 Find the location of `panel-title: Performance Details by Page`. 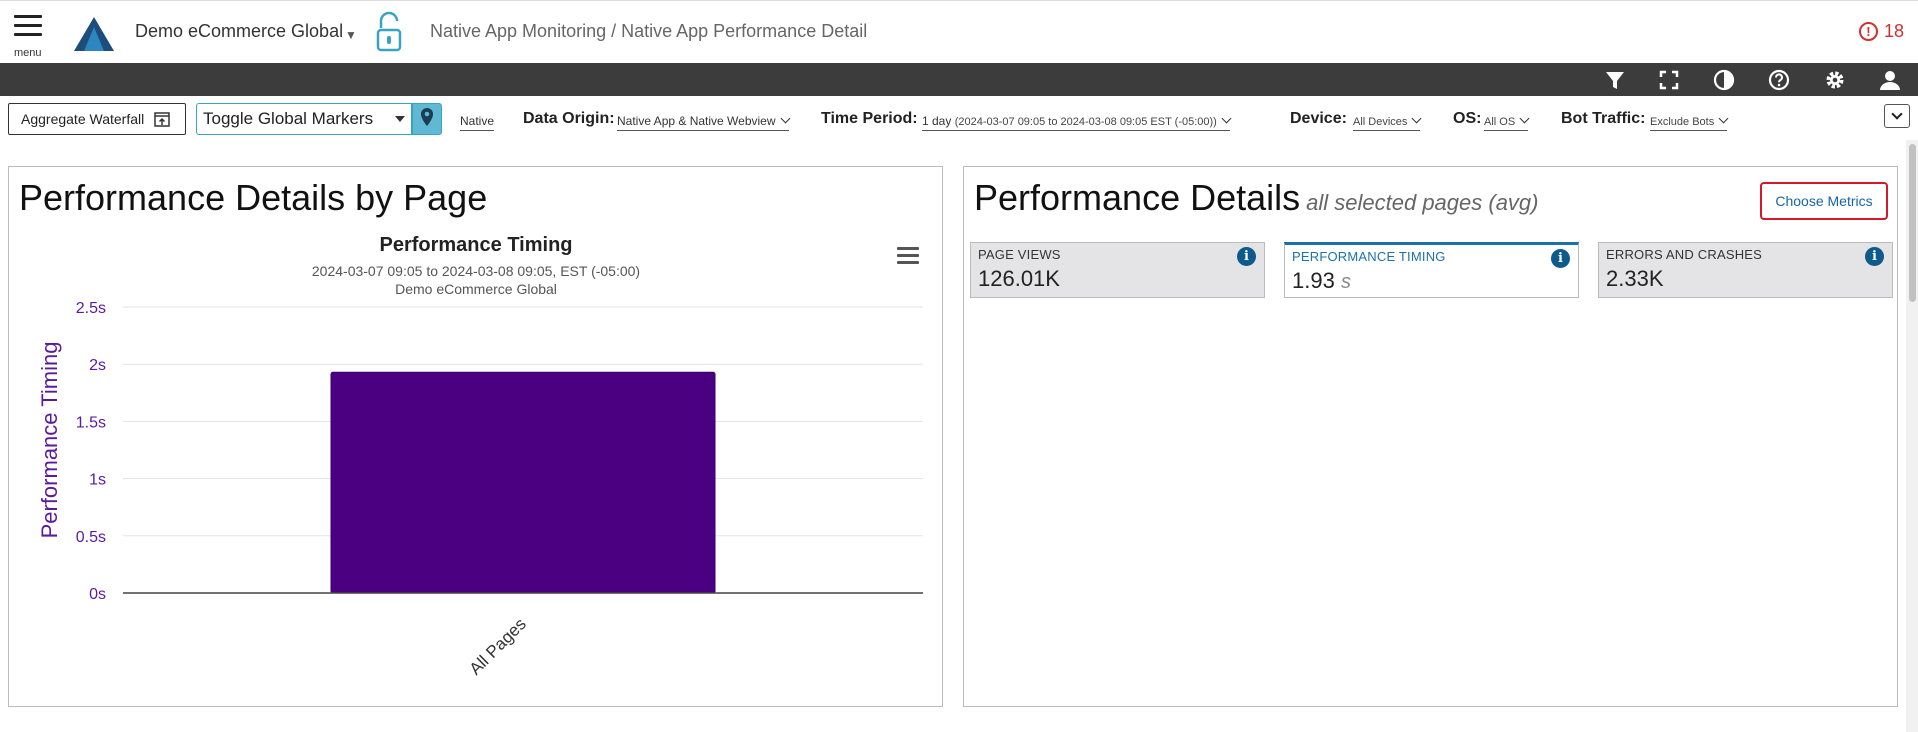

panel-title: Performance Details by Page is located at coordinates (253, 197).